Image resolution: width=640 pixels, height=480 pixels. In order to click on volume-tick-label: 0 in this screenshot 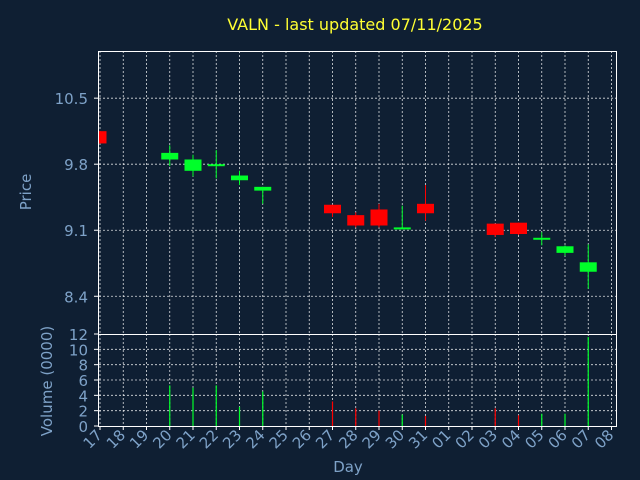, I will do `click(83, 427)`.